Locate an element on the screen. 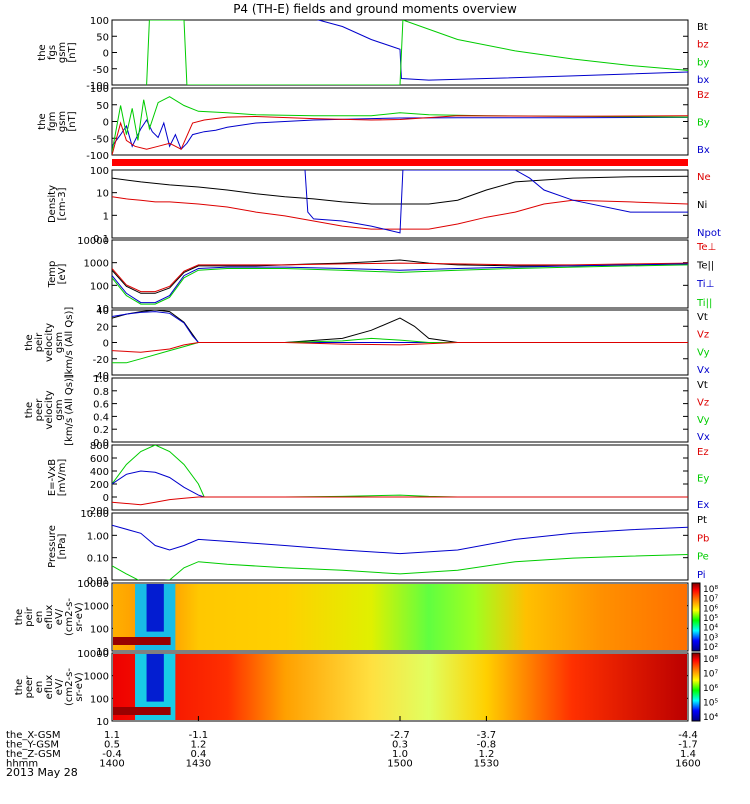 This screenshot has height=804, width=750. y-axis-label: Temp[eV] is located at coordinates (57, 275).